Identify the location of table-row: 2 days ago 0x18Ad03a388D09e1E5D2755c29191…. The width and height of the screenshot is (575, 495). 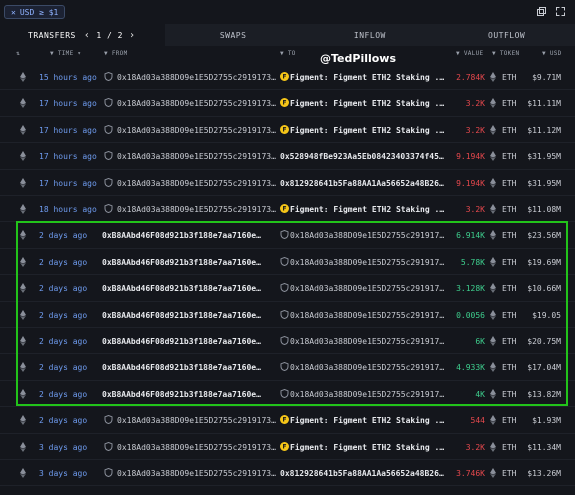
(287, 420).